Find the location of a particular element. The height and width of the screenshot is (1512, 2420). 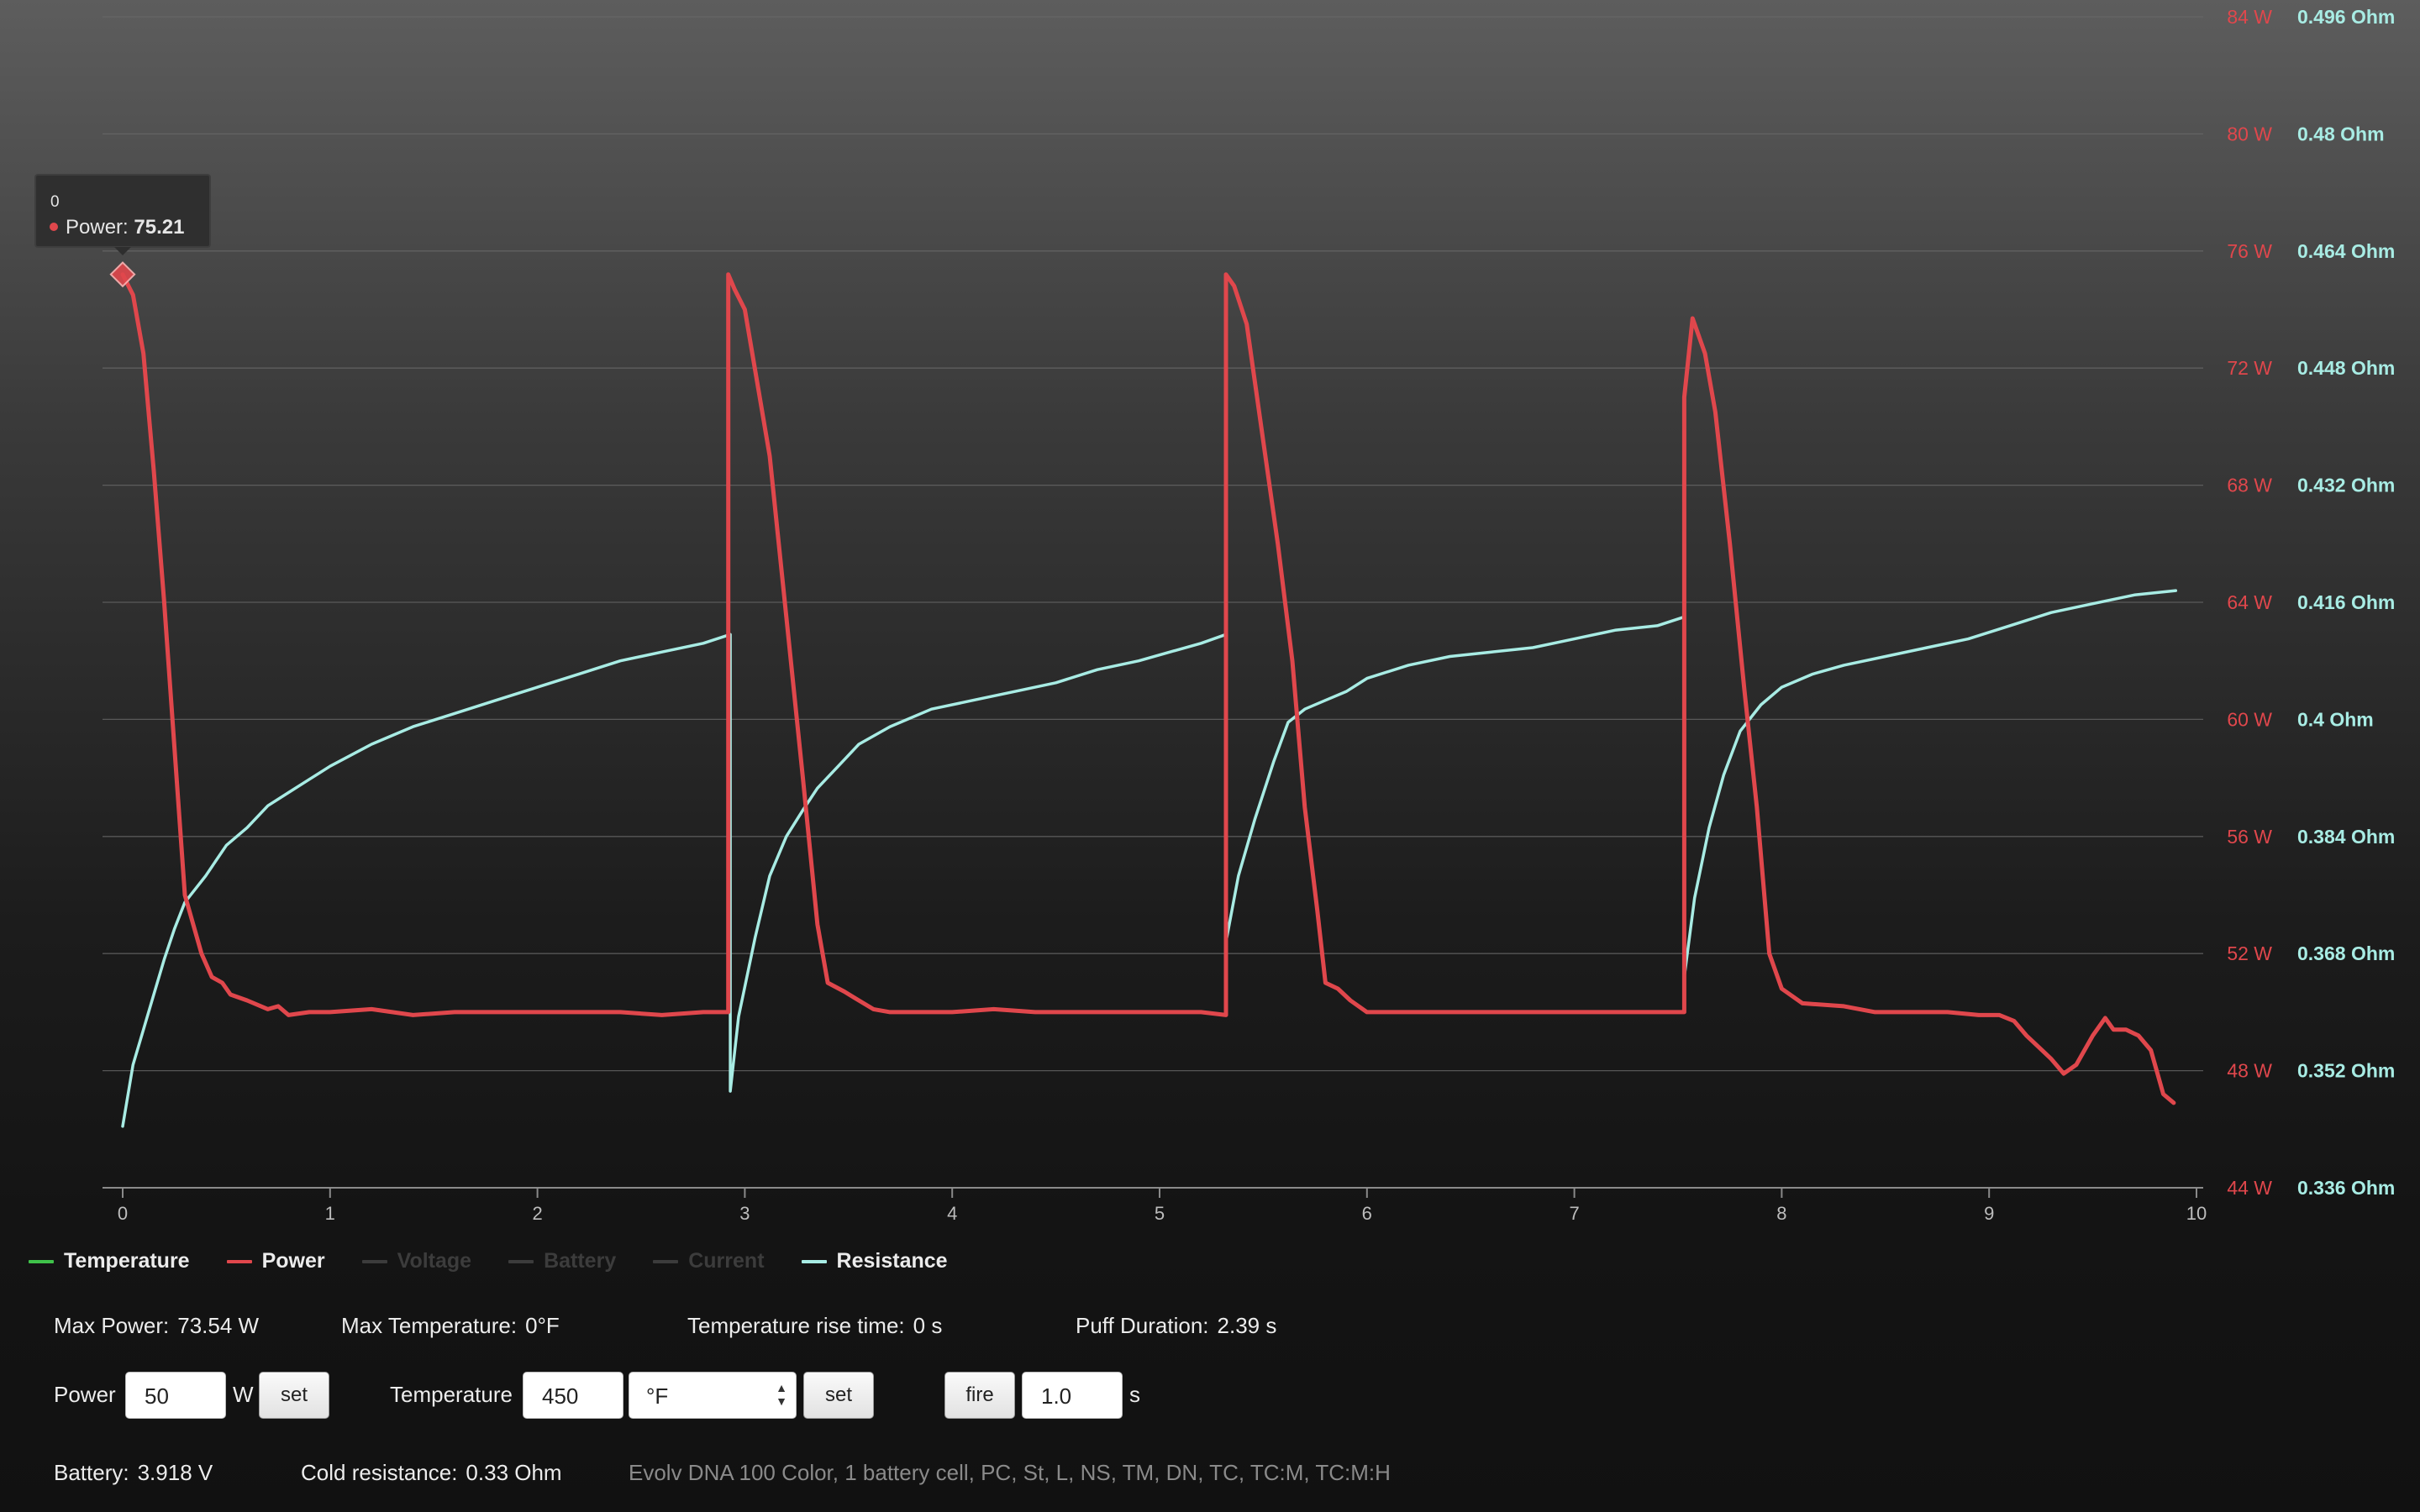

x-tick-label: 4 is located at coordinates (952, 1213).